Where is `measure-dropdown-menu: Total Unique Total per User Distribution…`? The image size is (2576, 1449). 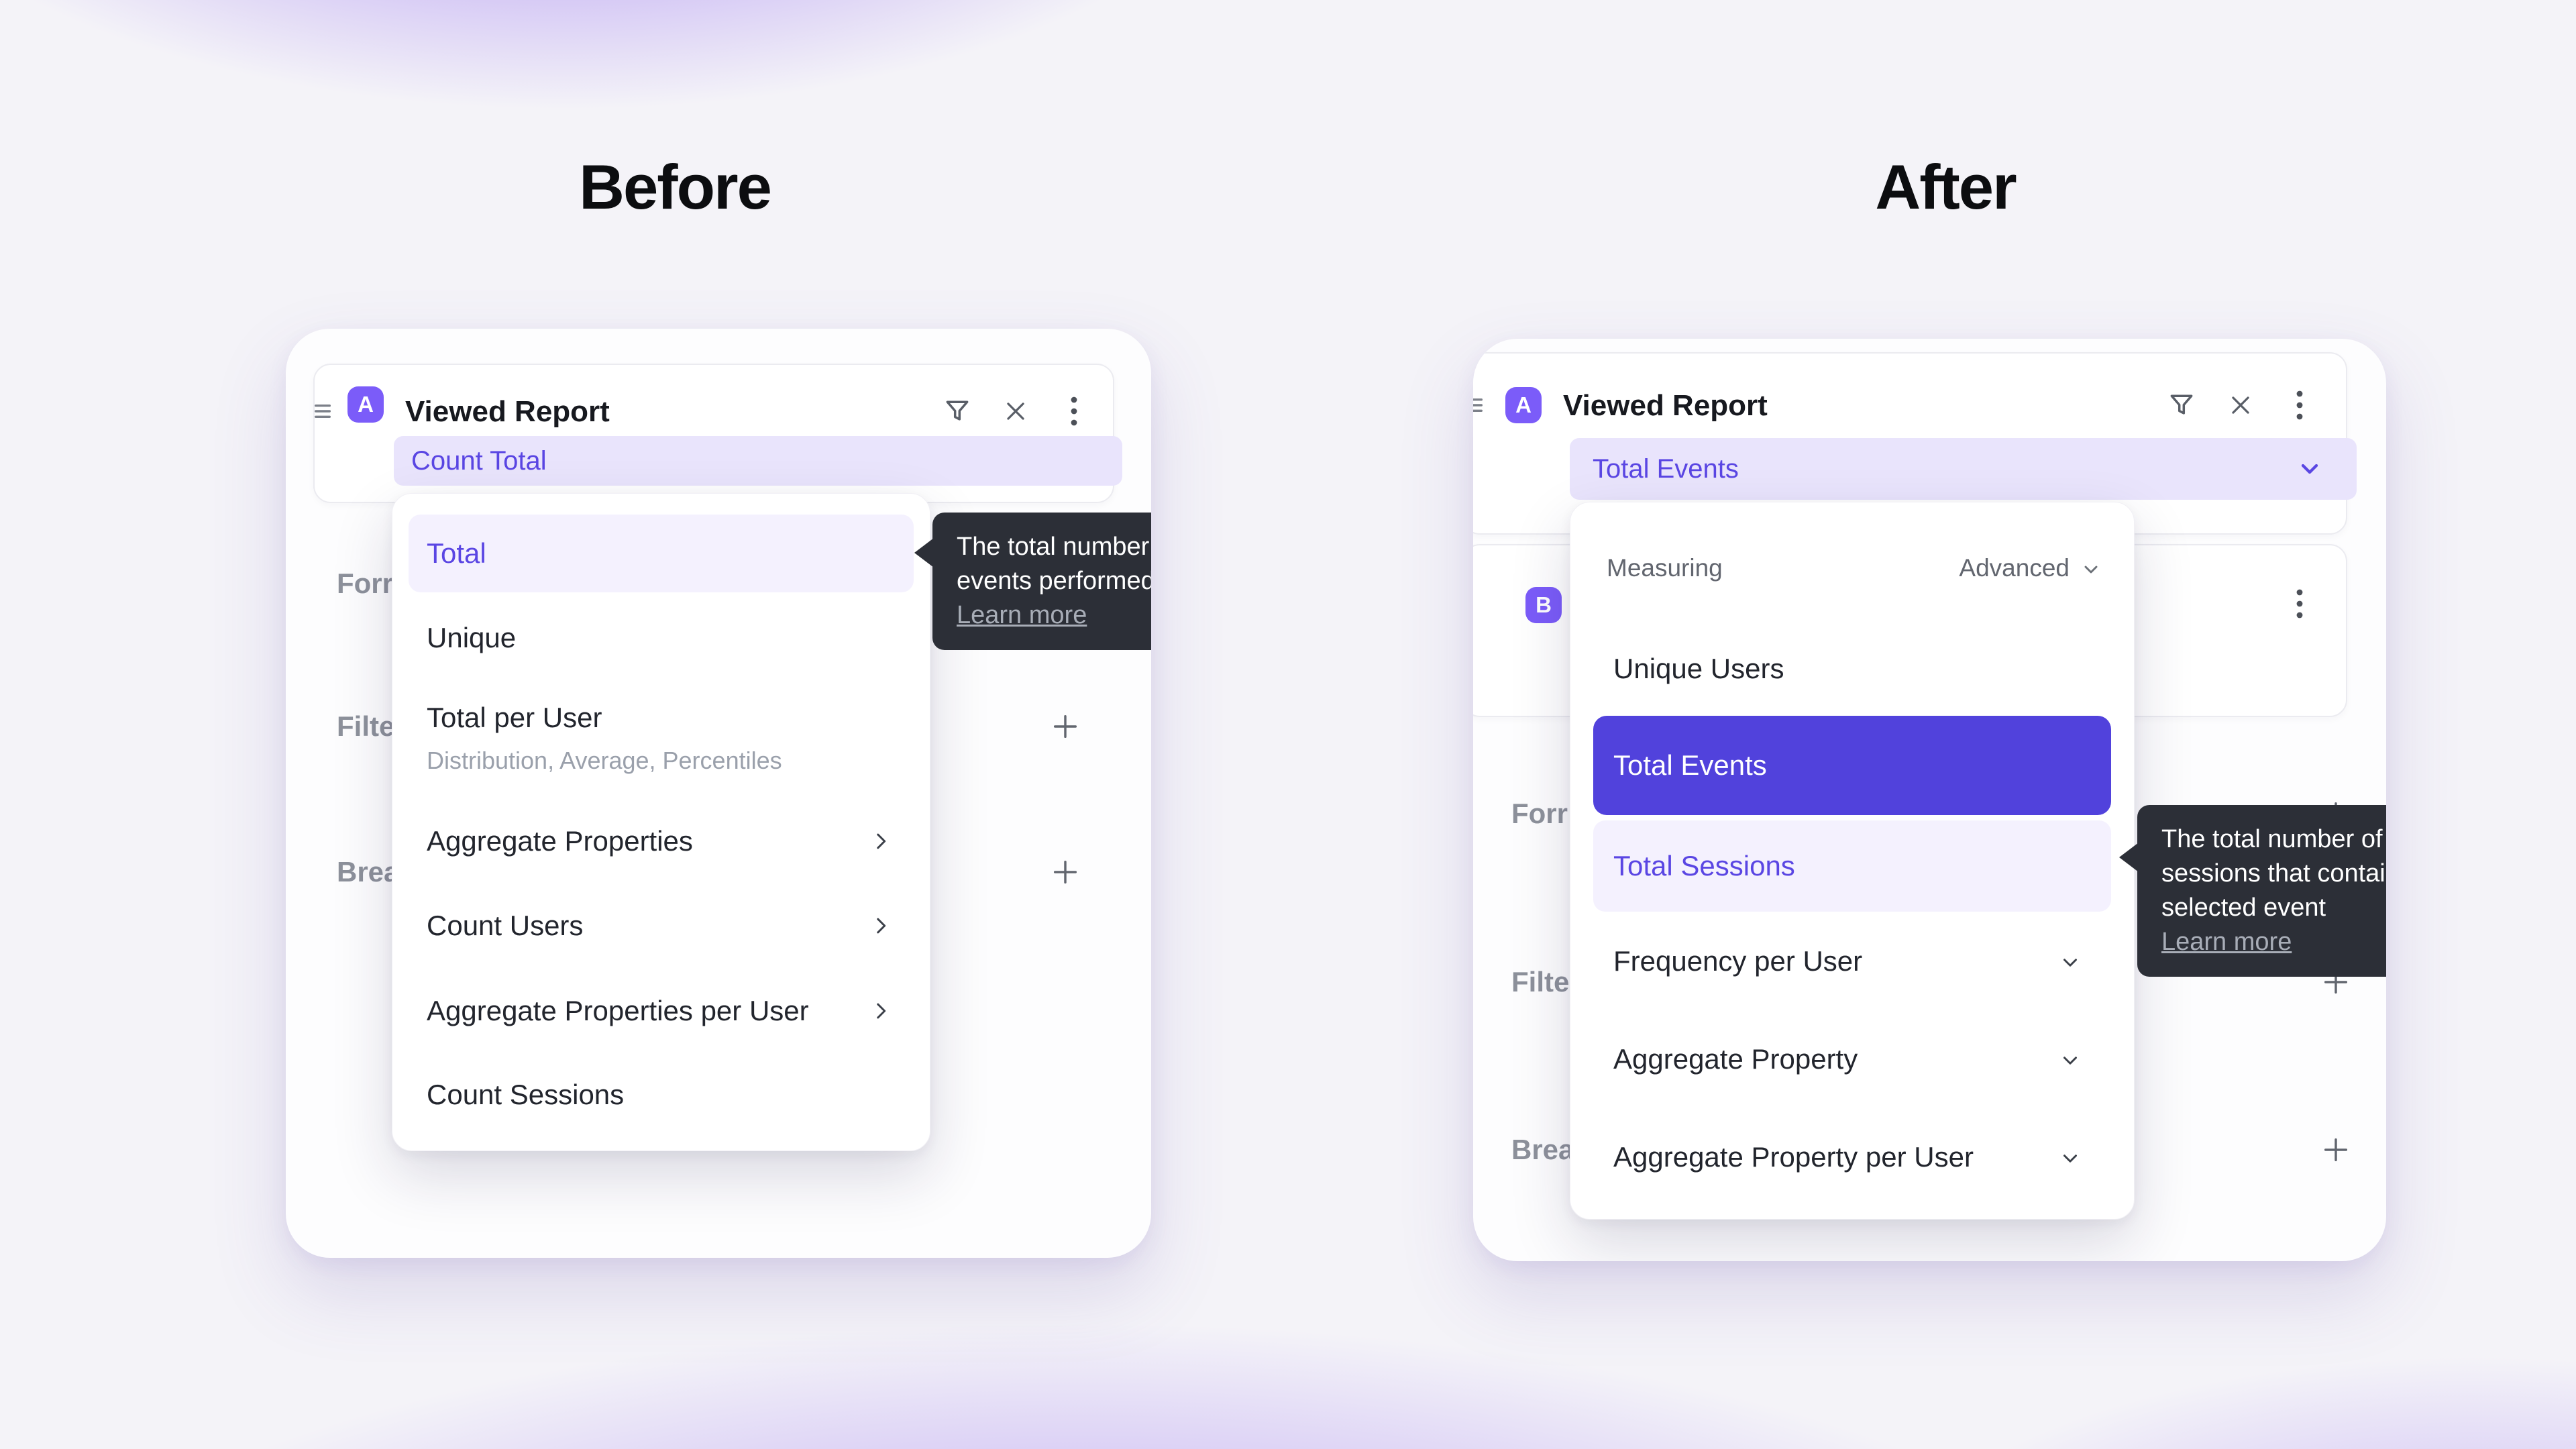 measure-dropdown-menu: Total Unique Total per User Distribution… is located at coordinates (661, 822).